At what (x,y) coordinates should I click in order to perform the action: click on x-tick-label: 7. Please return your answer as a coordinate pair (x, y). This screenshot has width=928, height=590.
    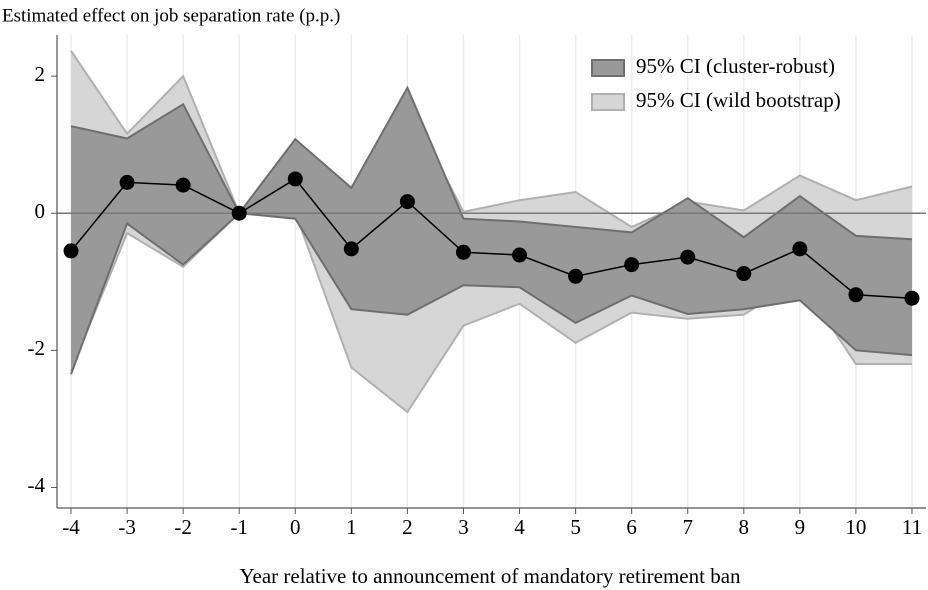
    Looking at the image, I should click on (687, 527).